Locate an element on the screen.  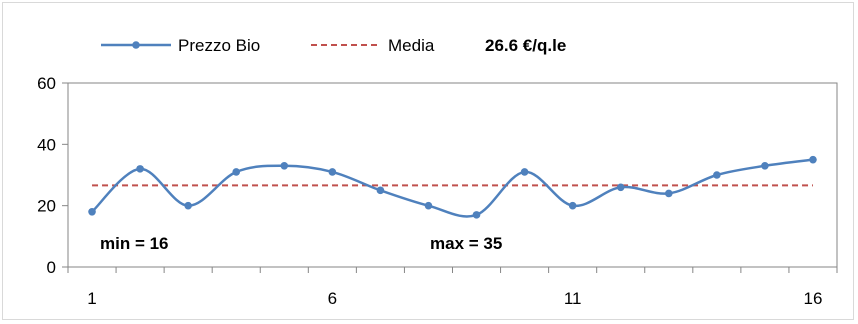
y-tick-label: 20 is located at coordinates (46, 206).